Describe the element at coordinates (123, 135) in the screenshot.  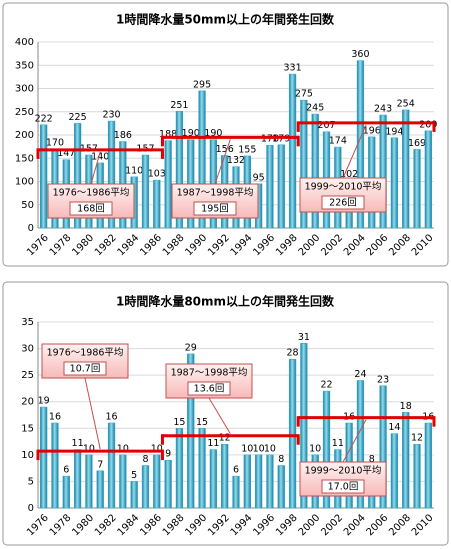
I see `value-label: 186` at that location.